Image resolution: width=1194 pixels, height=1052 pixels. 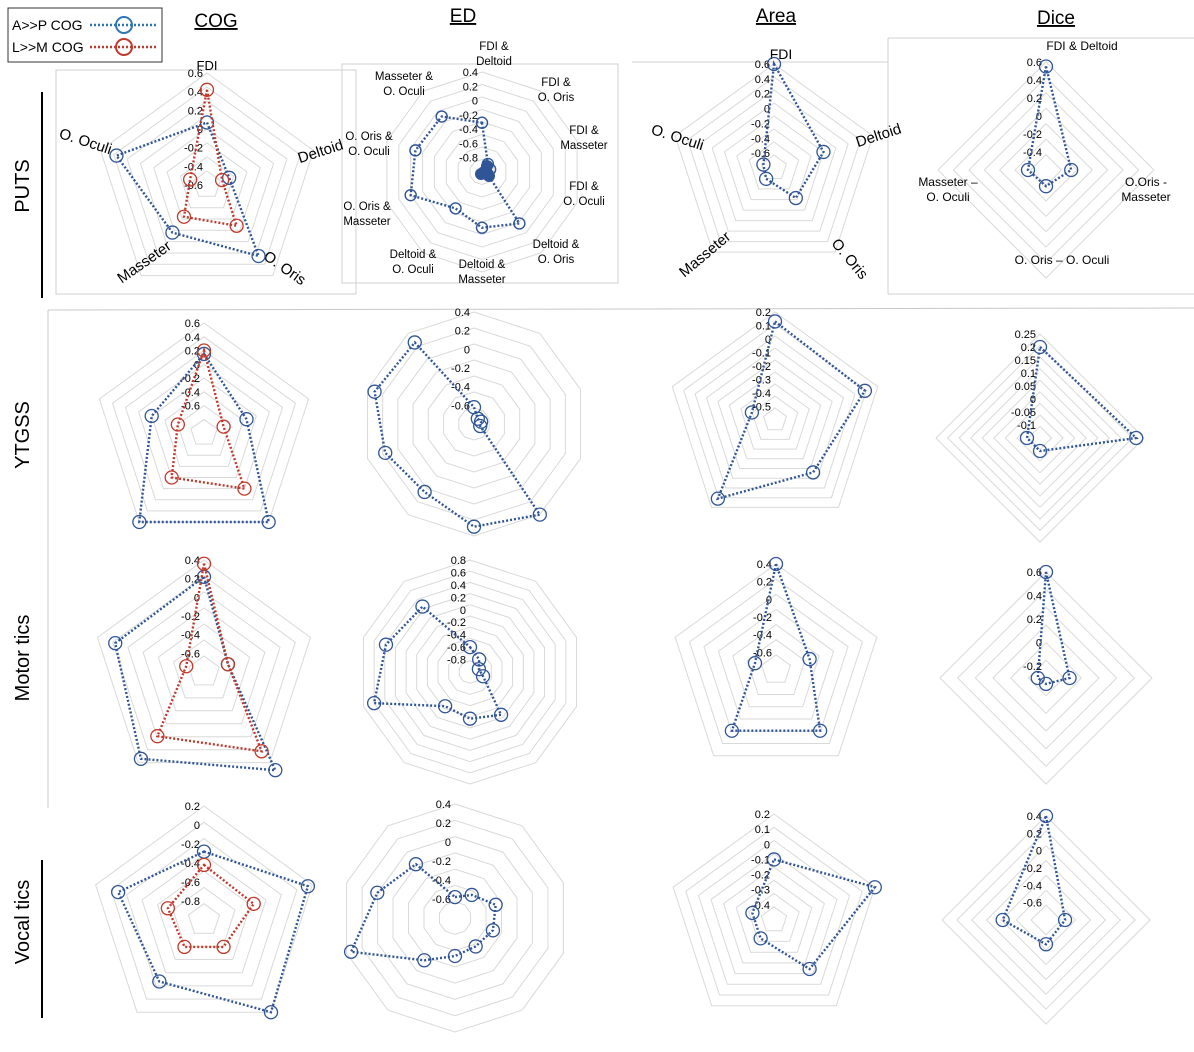 I want to click on axis-label: O. Oculi, so click(x=677, y=137).